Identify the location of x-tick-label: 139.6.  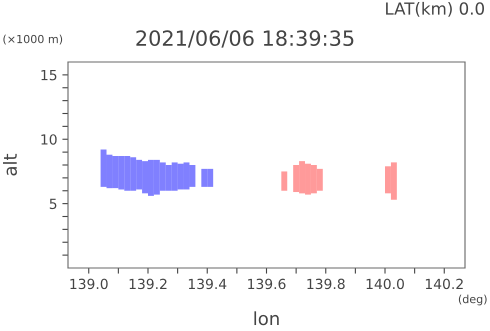
(267, 284).